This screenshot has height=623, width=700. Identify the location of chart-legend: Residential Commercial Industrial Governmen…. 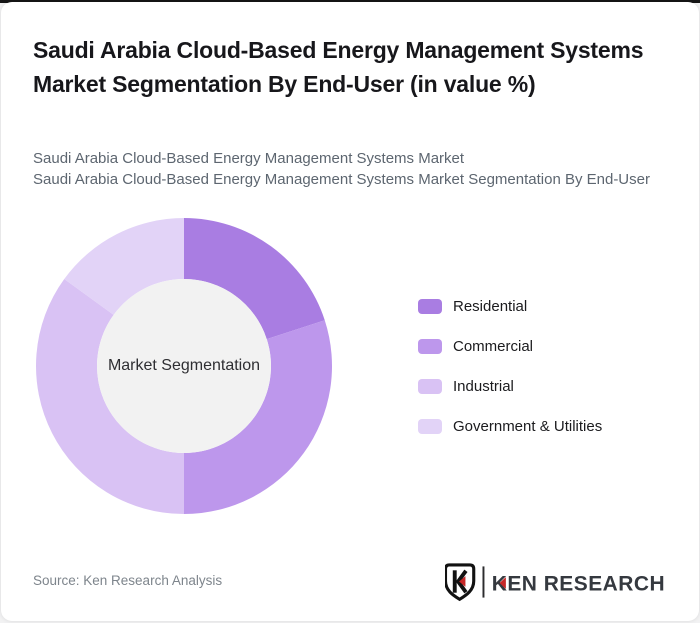
(510, 366).